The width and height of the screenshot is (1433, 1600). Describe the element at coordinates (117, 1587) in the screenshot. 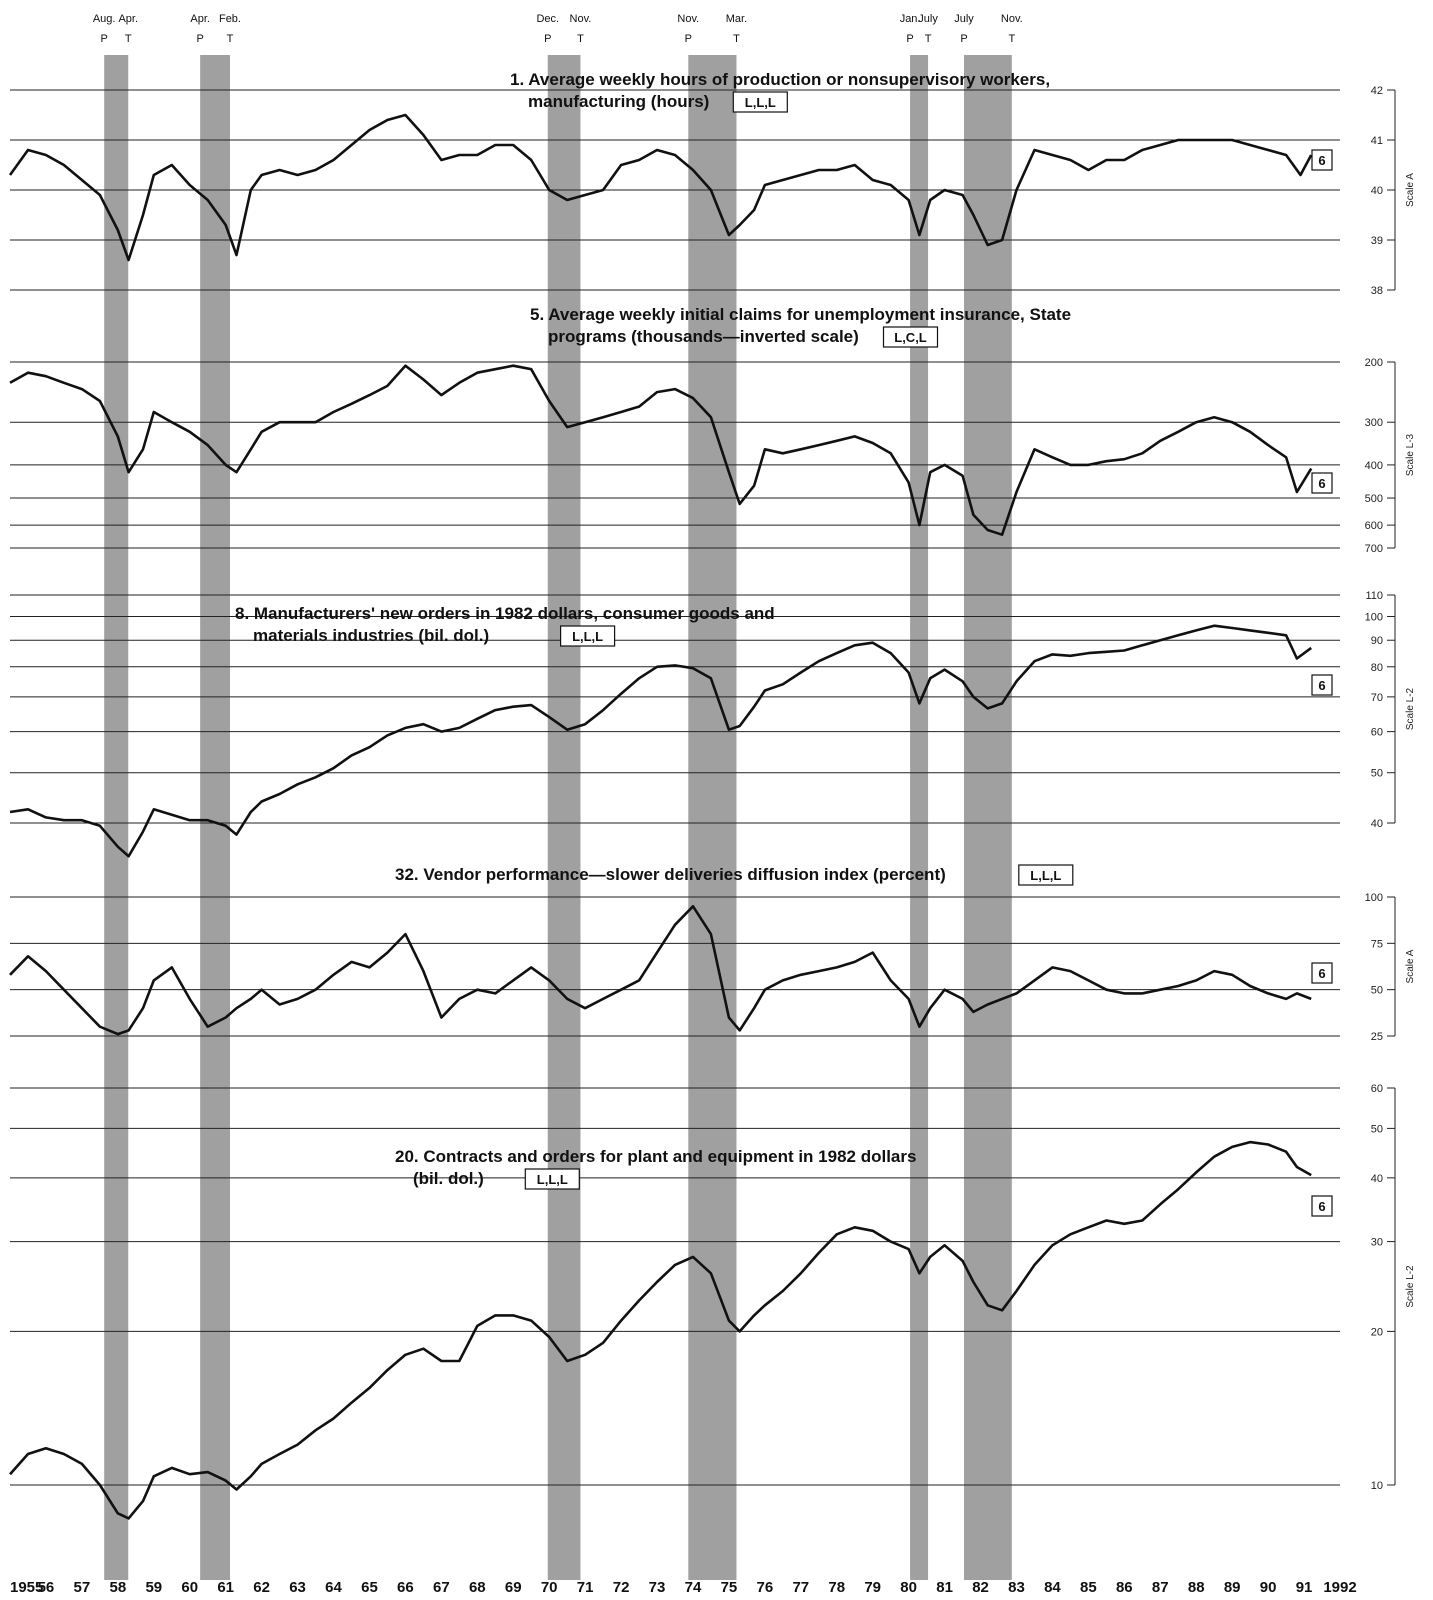

I see `x-tick-label: 58` at that location.